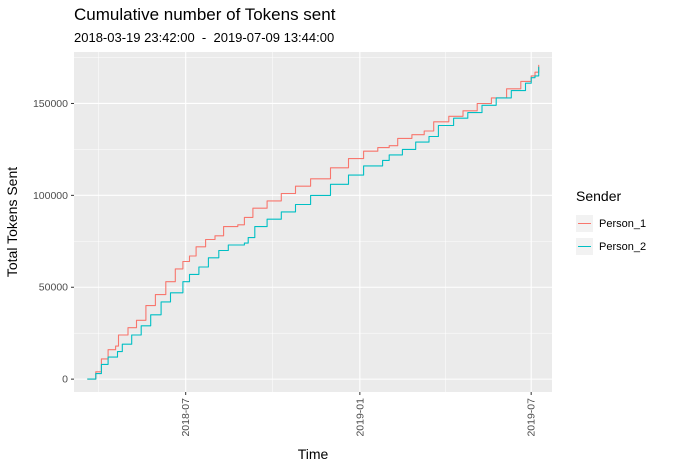  Describe the element at coordinates (205, 14) in the screenshot. I see `chart-title: Cumulative number of Tokens sent` at that location.